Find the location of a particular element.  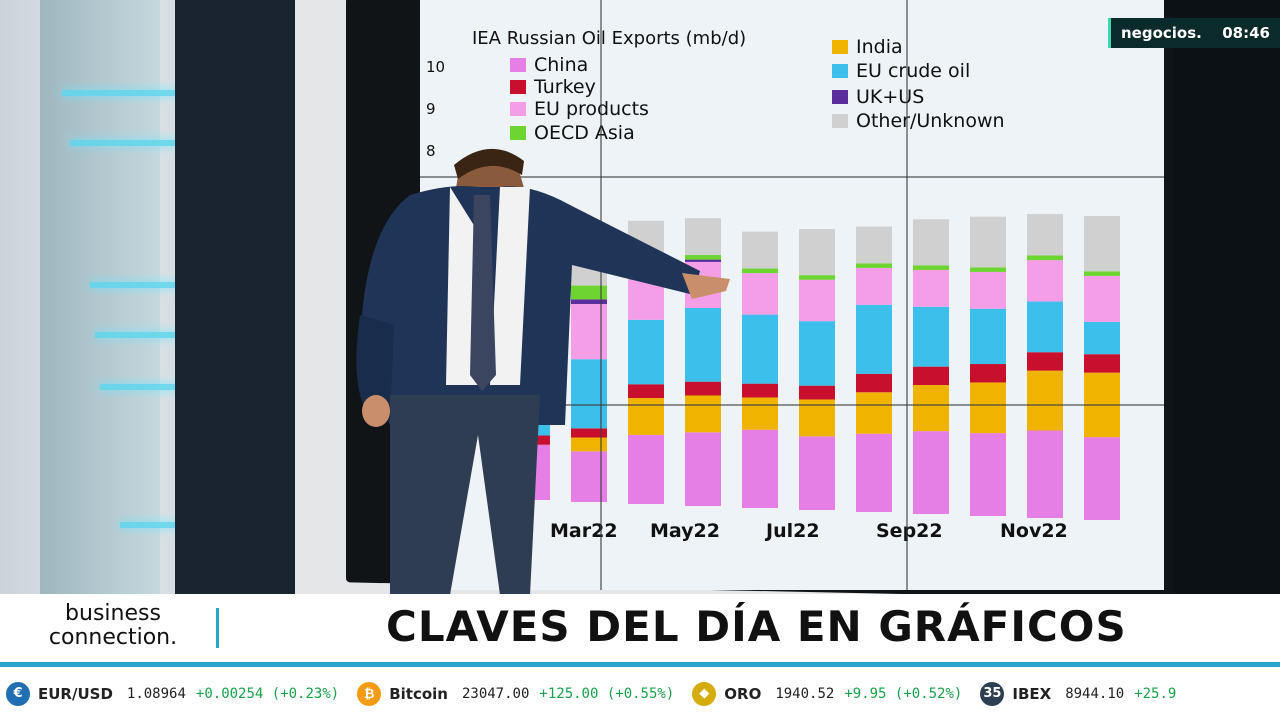

y-tick-label: 10 is located at coordinates (436, 67).